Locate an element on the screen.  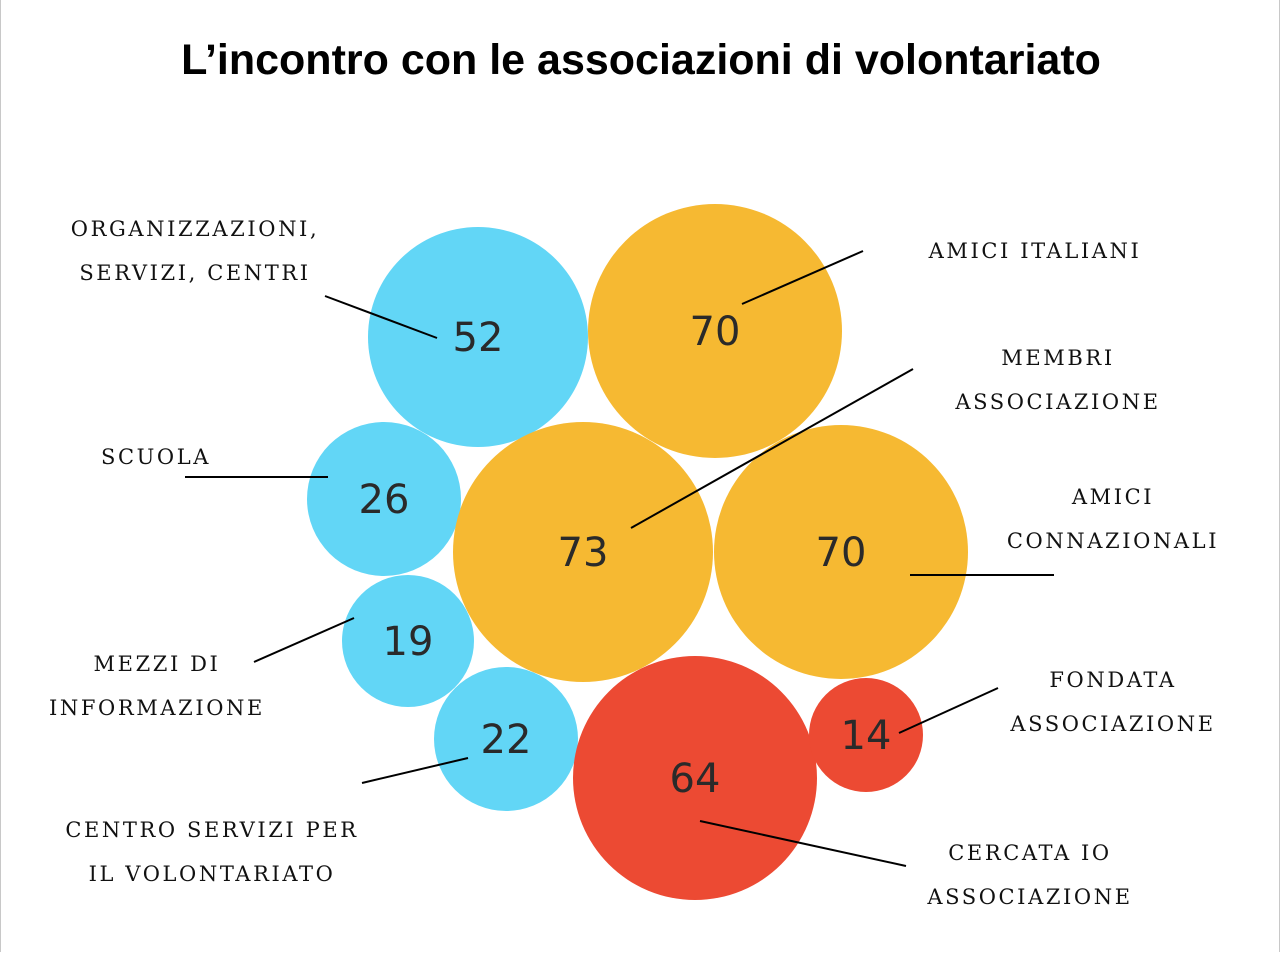
bubble-label-fondata-associazione-line-2: ASSOCIAZIONE is located at coordinates (1112, 724).